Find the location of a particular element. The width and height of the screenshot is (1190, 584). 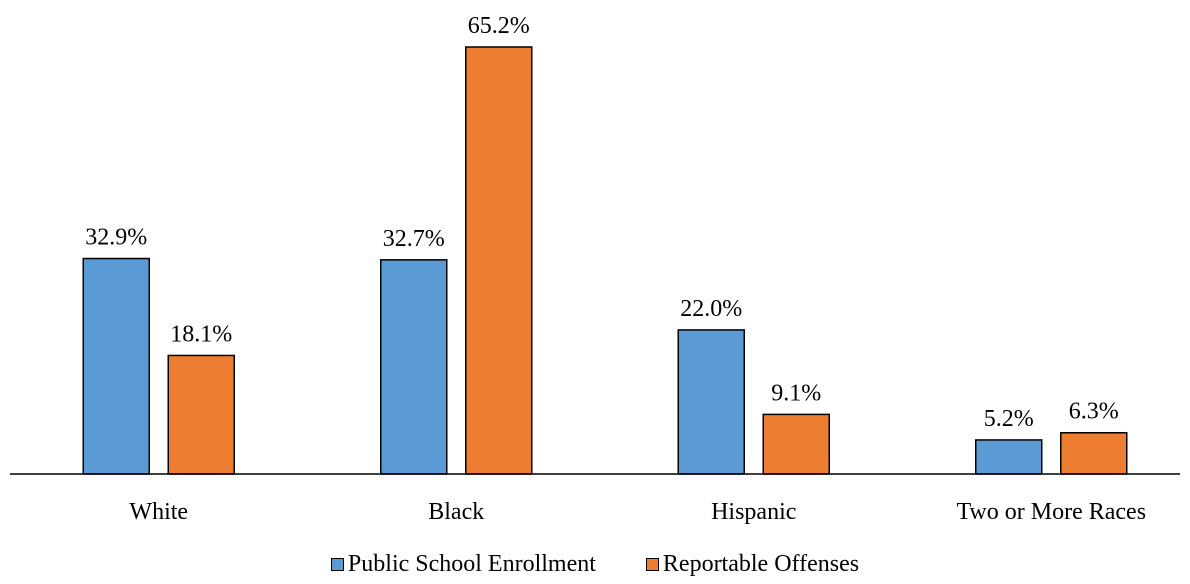

data-label-public-school-enrollment-hispanic: 22.0% is located at coordinates (711, 309).